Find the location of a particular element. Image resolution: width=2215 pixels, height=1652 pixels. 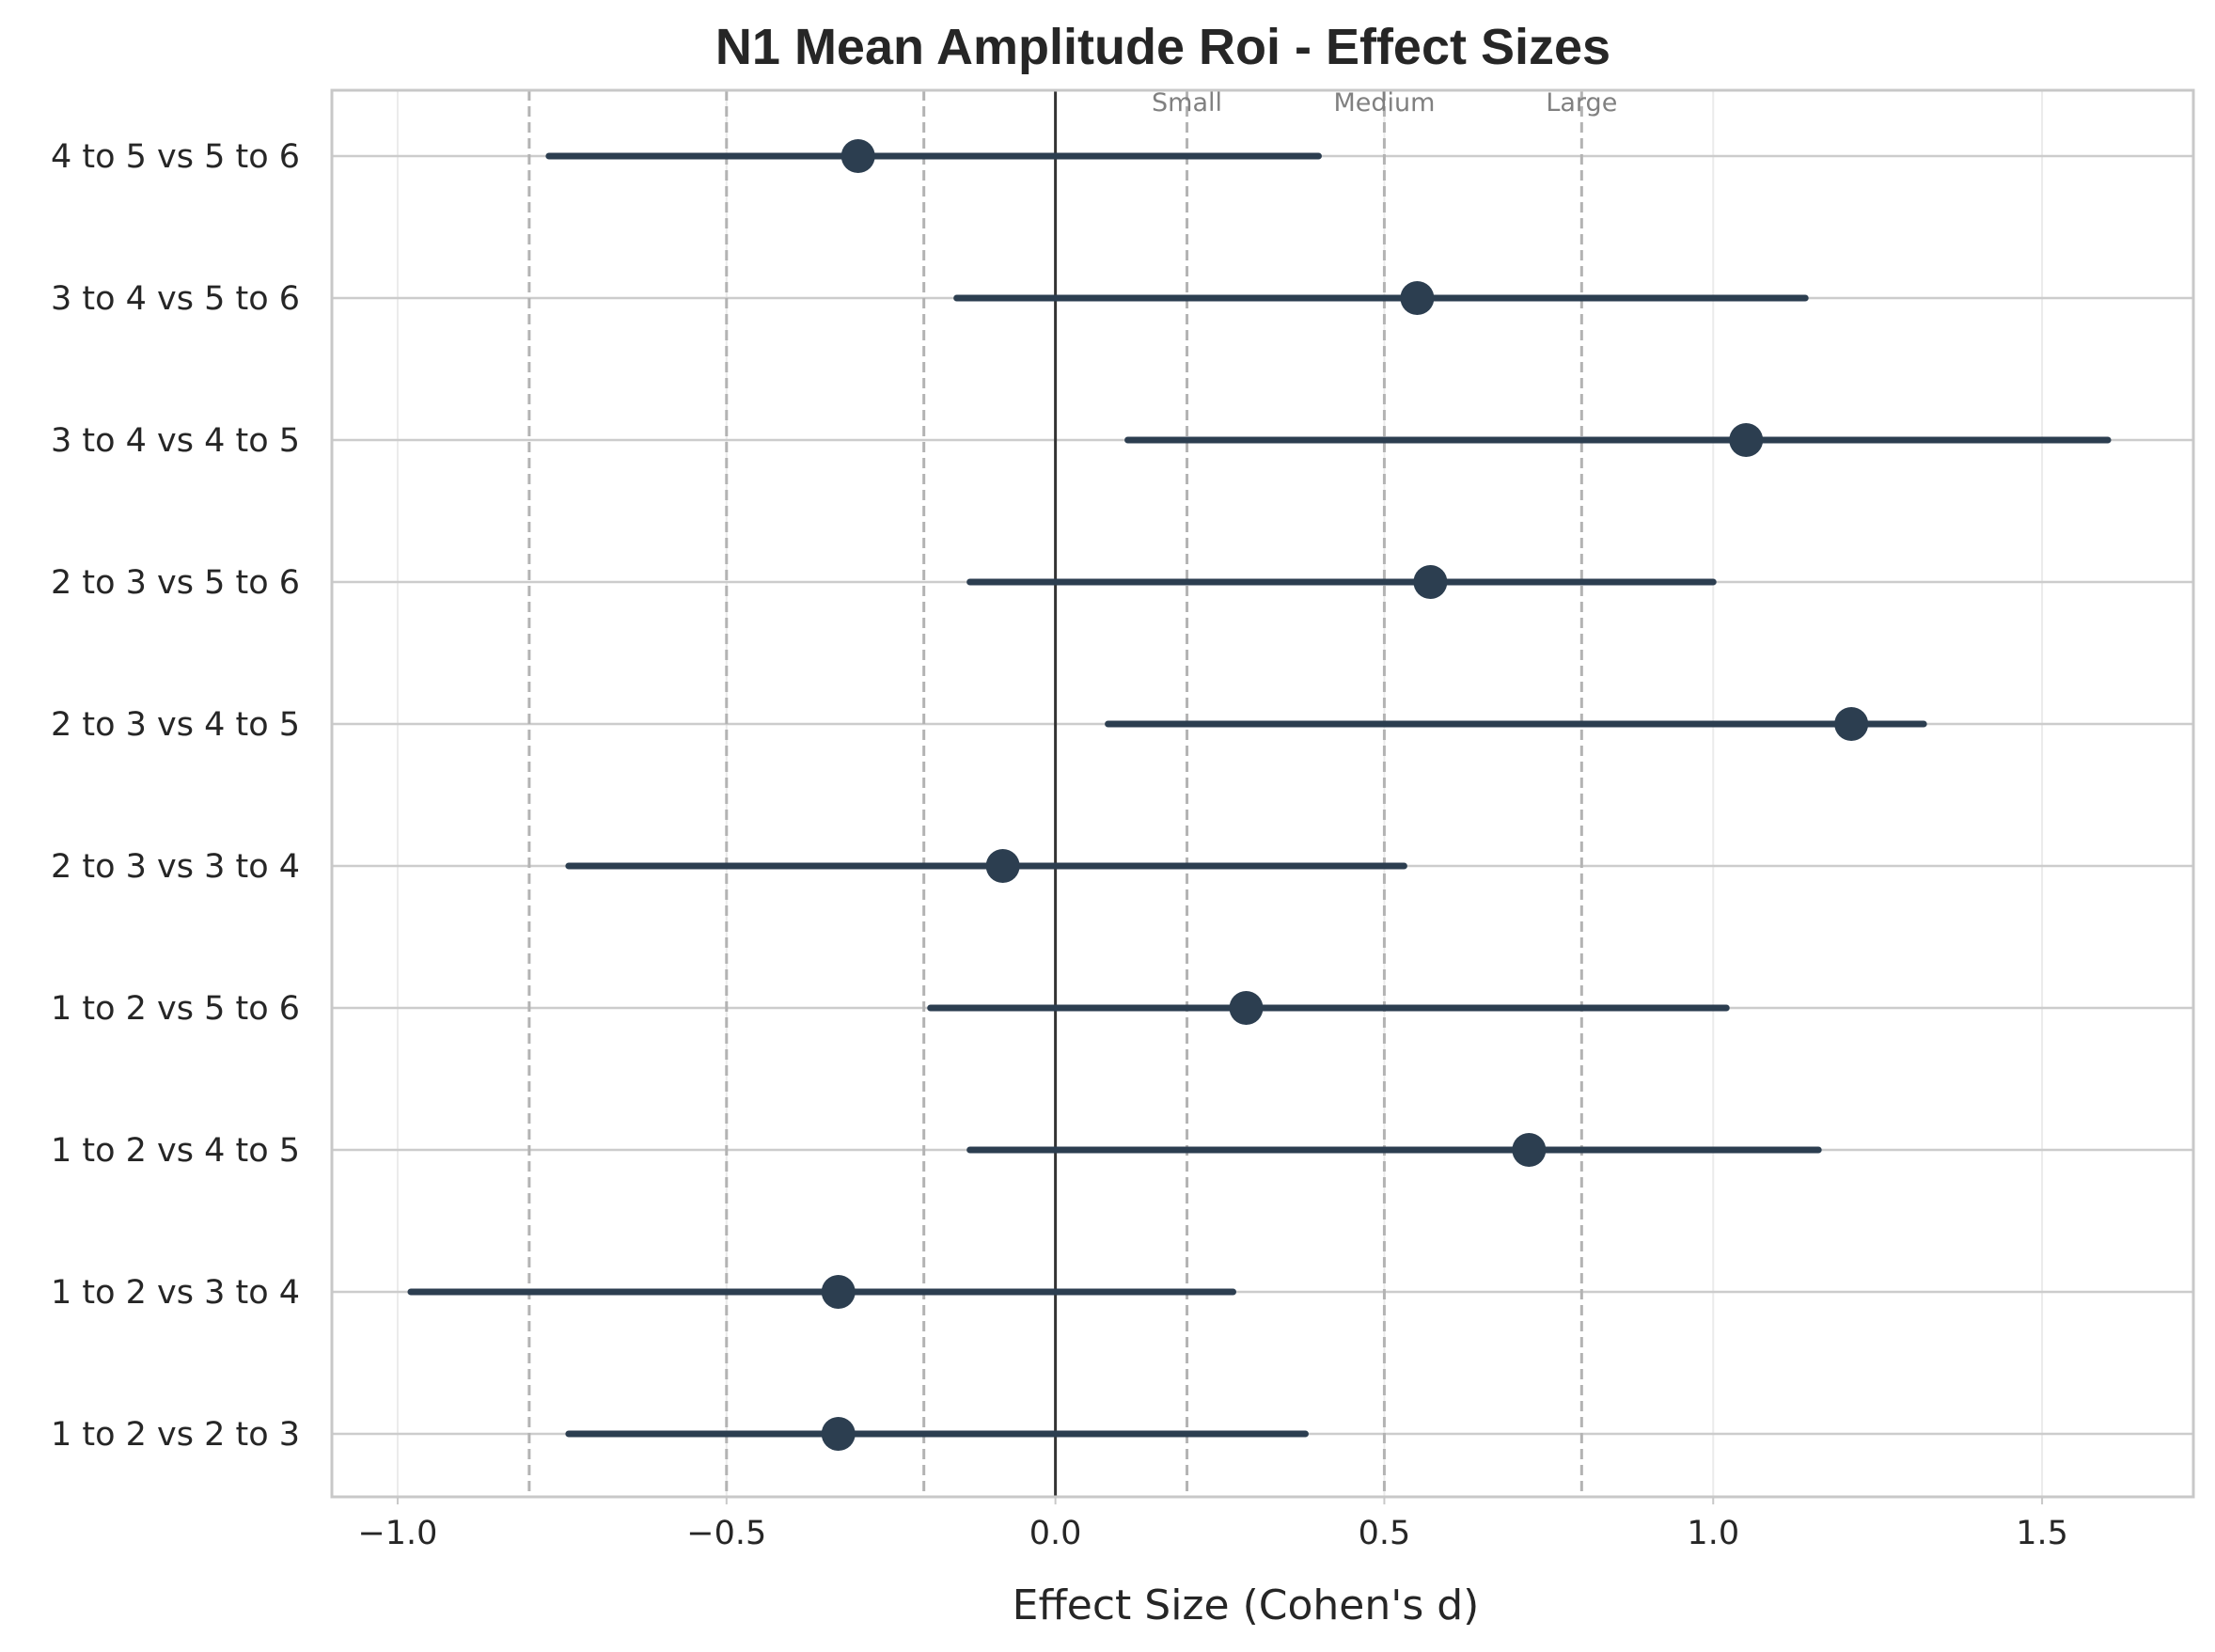

y-tick-label: 1 to 2 vs 2 to 3 is located at coordinates (175, 1435).